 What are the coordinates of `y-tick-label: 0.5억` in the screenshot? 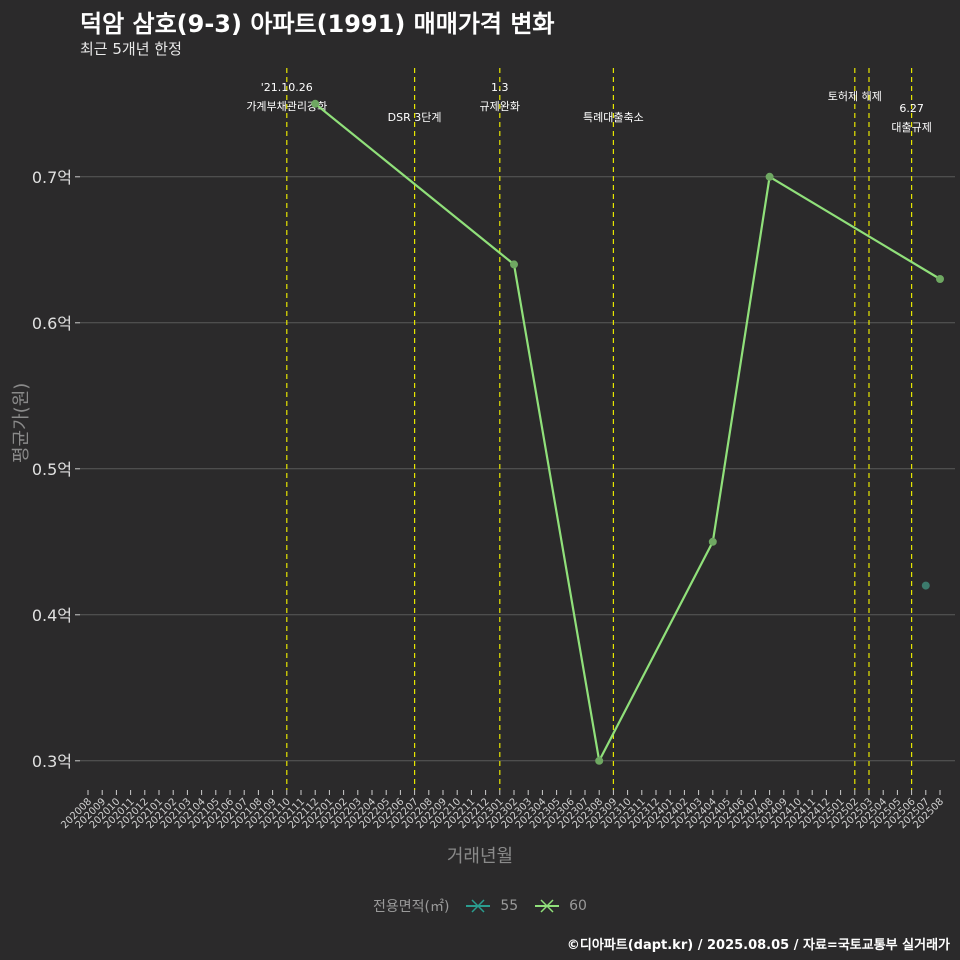 It's located at (52, 469).